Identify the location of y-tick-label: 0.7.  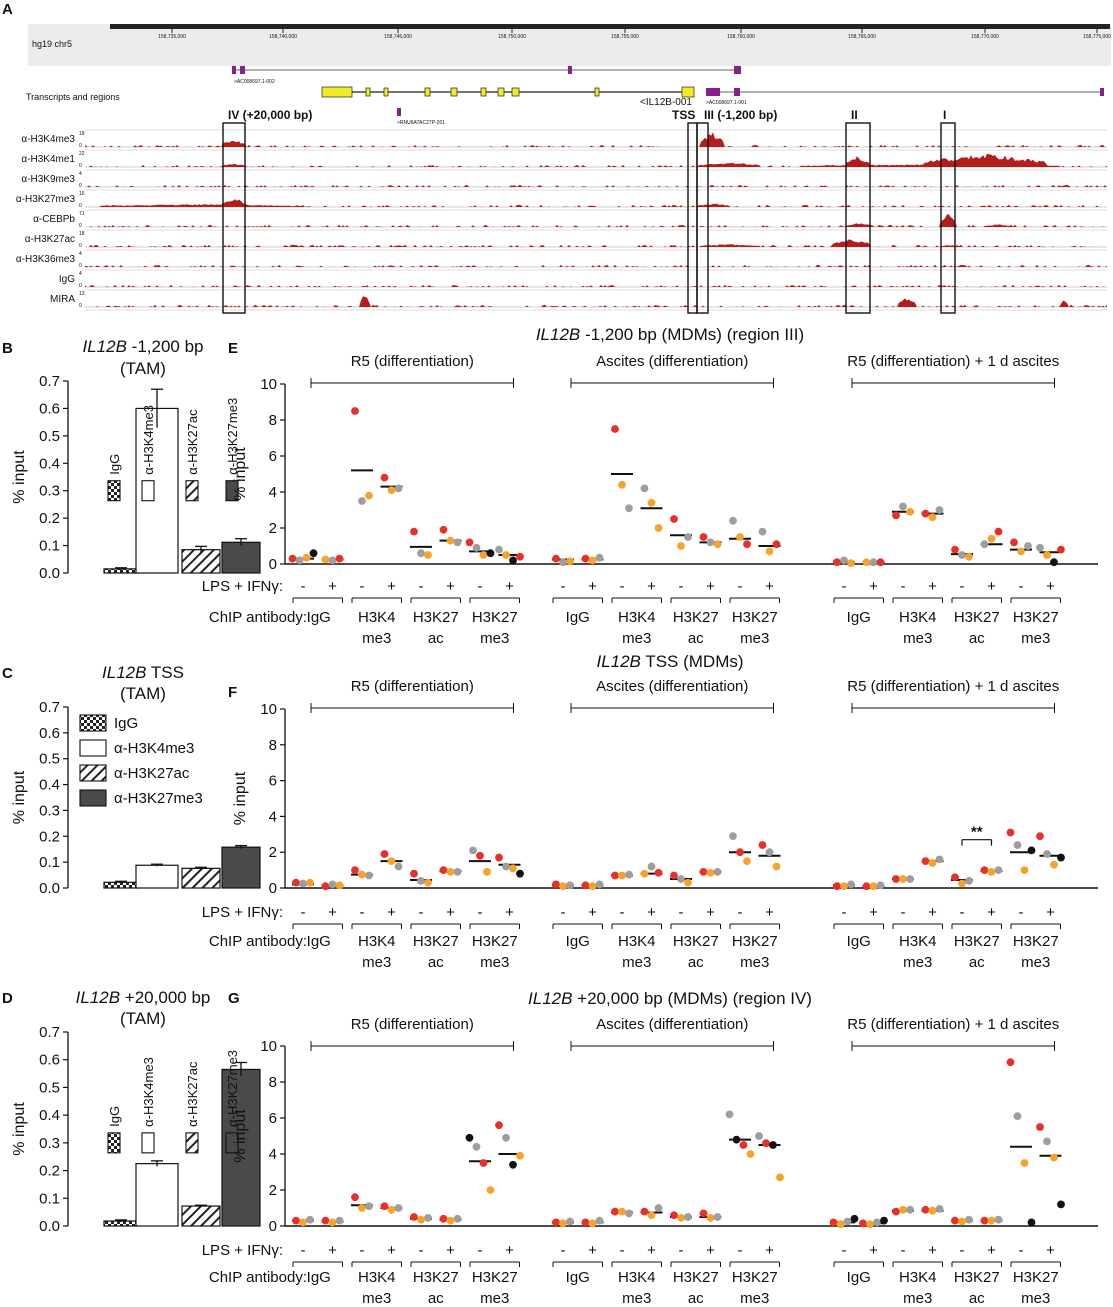
(49, 707).